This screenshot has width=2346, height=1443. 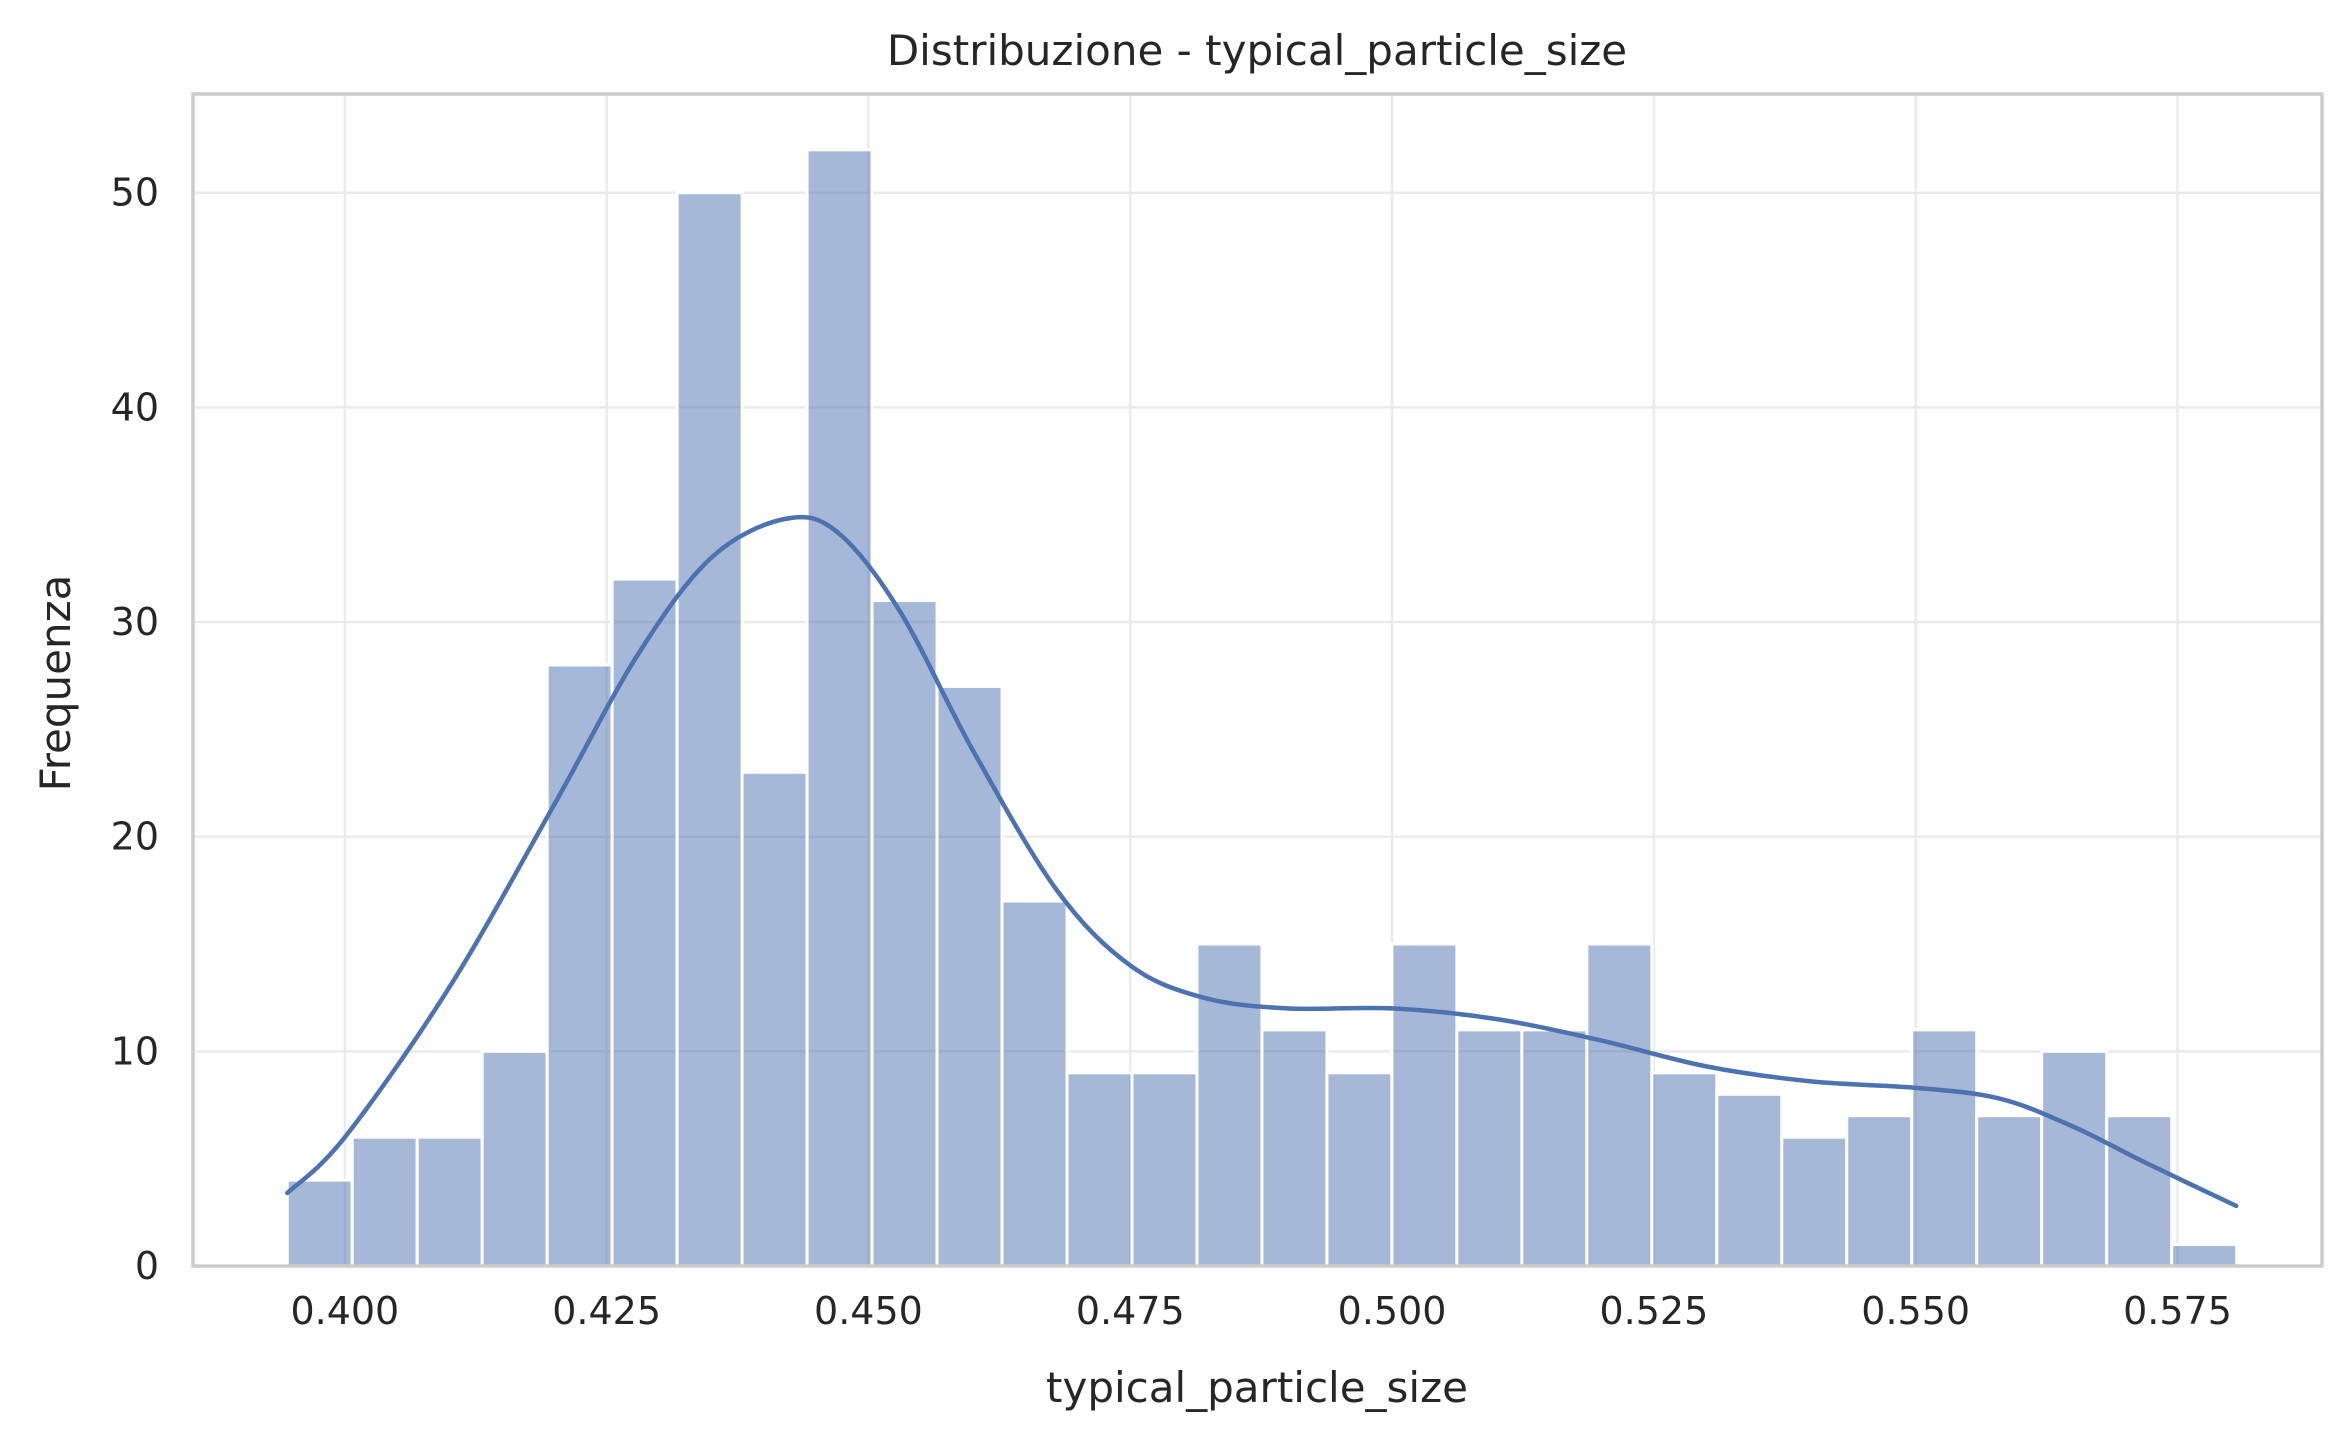 What do you see at coordinates (606, 1311) in the screenshot?
I see `x-tick-label: 0.425` at bounding box center [606, 1311].